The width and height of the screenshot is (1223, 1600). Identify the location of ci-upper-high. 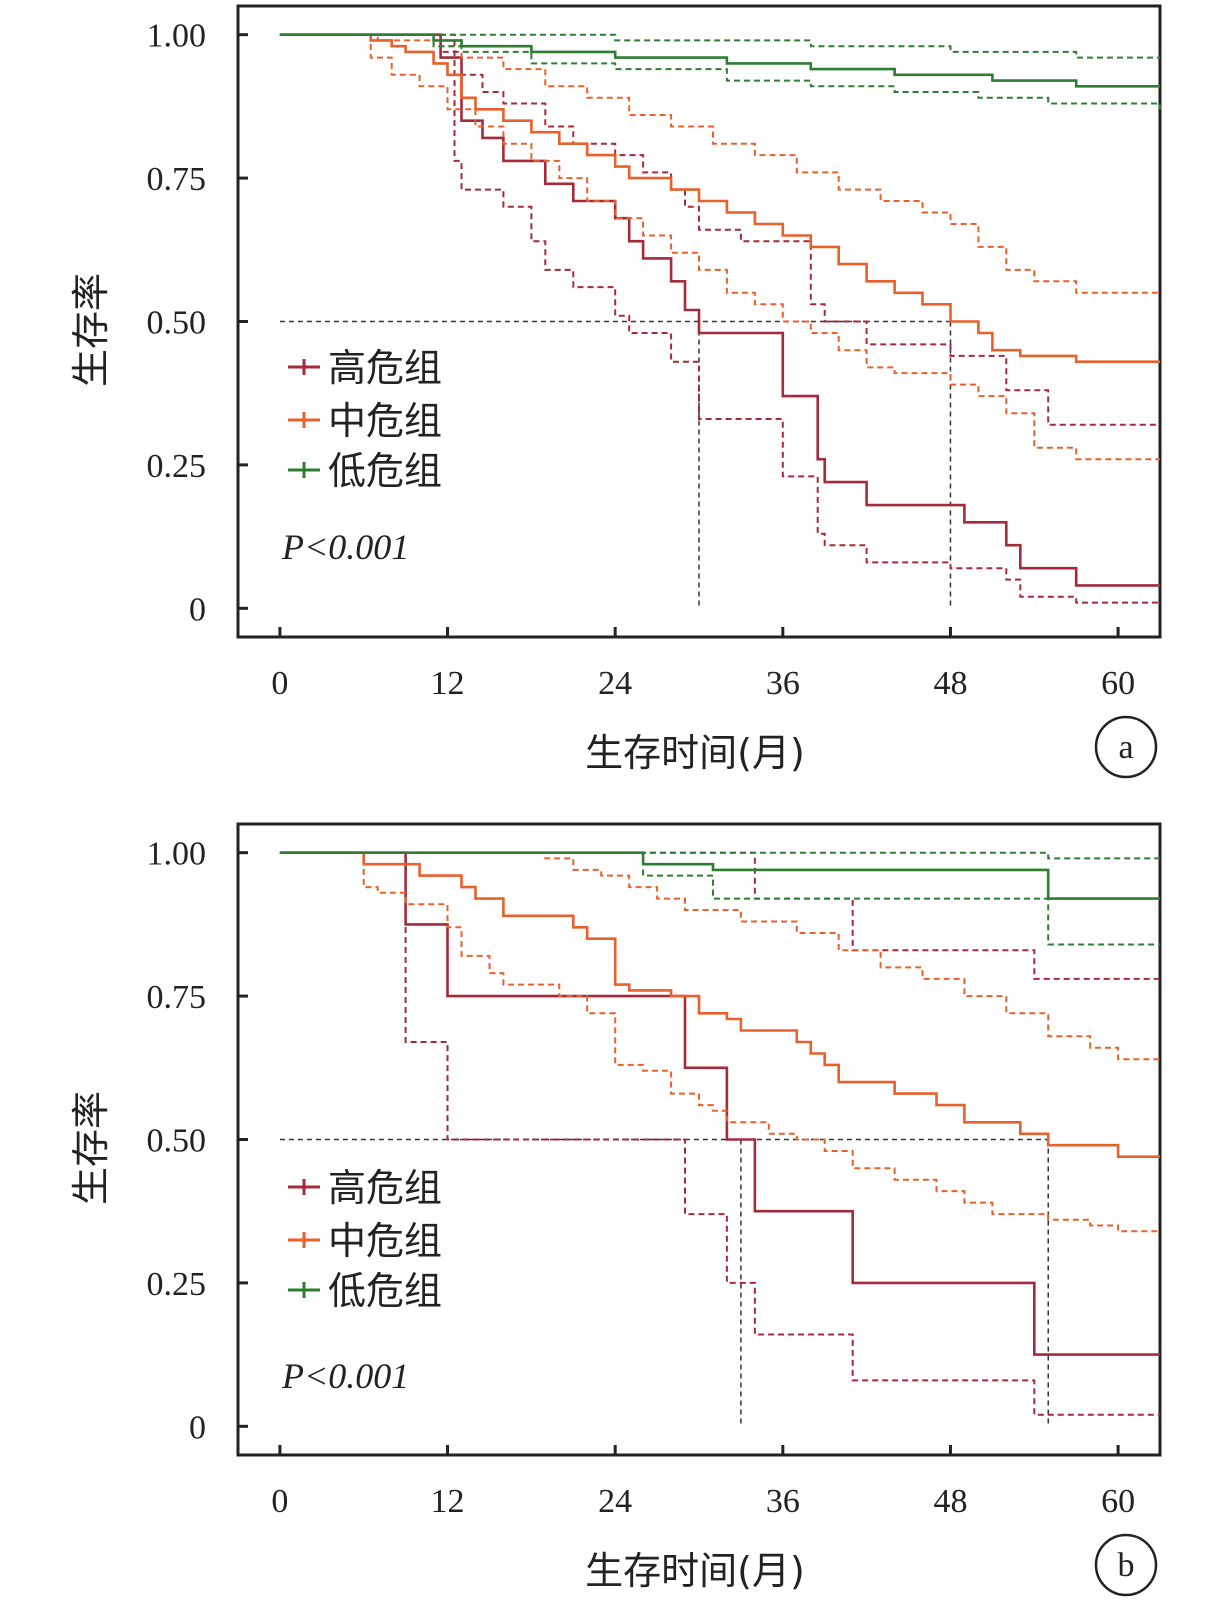
(719, 915).